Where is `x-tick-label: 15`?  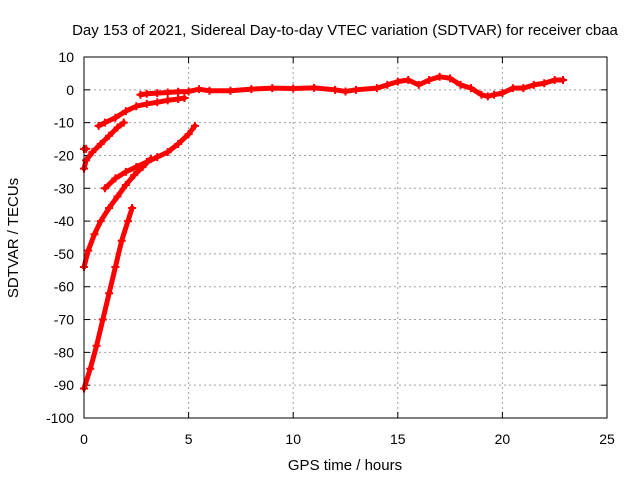
x-tick-label: 15 is located at coordinates (398, 439).